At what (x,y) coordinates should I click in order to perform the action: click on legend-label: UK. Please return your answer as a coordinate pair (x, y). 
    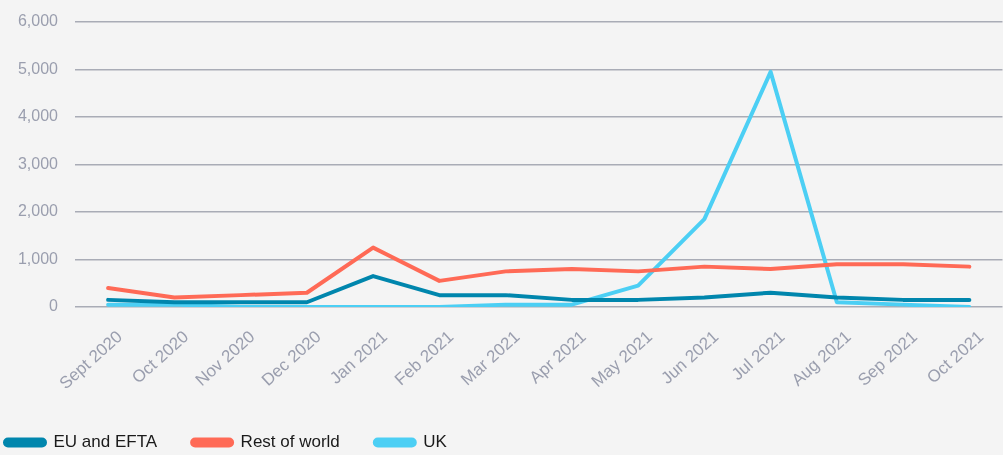
    Looking at the image, I should click on (435, 442).